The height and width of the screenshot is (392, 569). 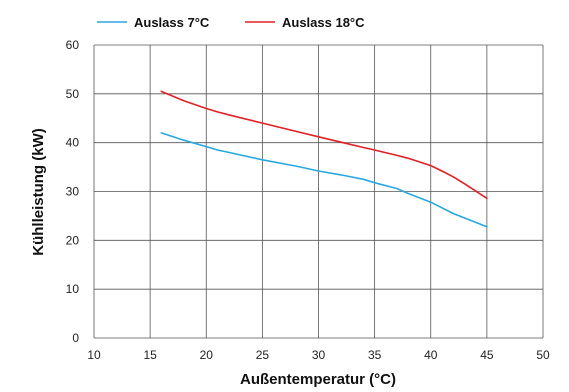 What do you see at coordinates (375, 355) in the screenshot?
I see `x-tick-label: 35` at bounding box center [375, 355].